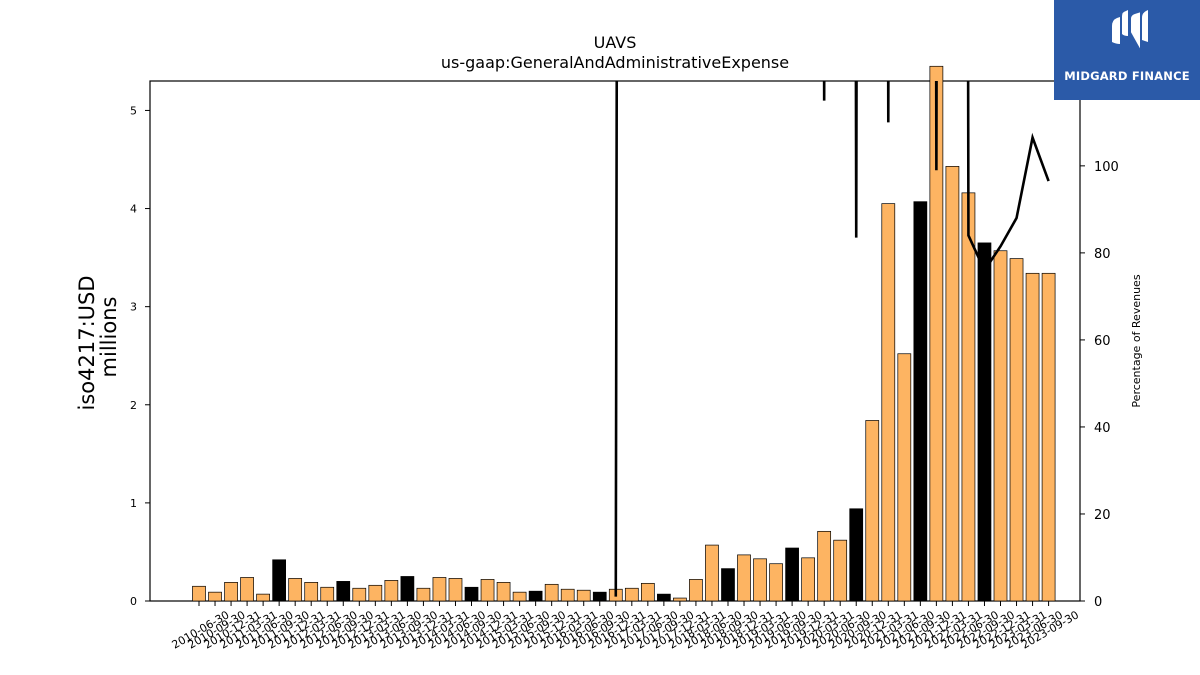  I want to click on chart-title: UAVS, so click(615, 42).